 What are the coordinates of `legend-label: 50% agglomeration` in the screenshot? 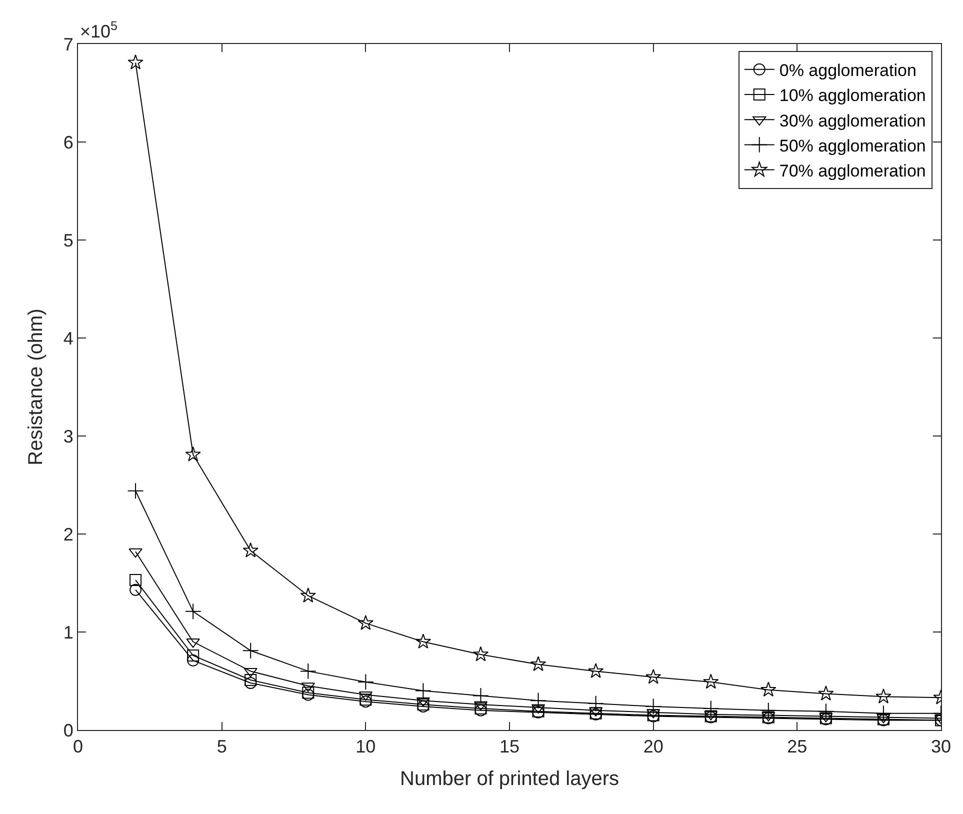 It's located at (852, 146).